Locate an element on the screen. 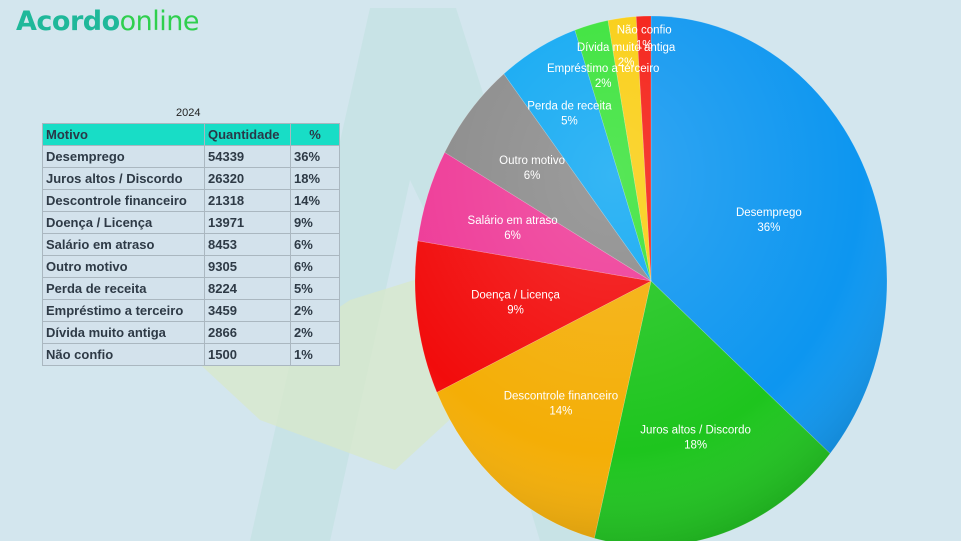 The image size is (961, 541). table-row: Dívida muito antiga 2866 2% is located at coordinates (191, 332).